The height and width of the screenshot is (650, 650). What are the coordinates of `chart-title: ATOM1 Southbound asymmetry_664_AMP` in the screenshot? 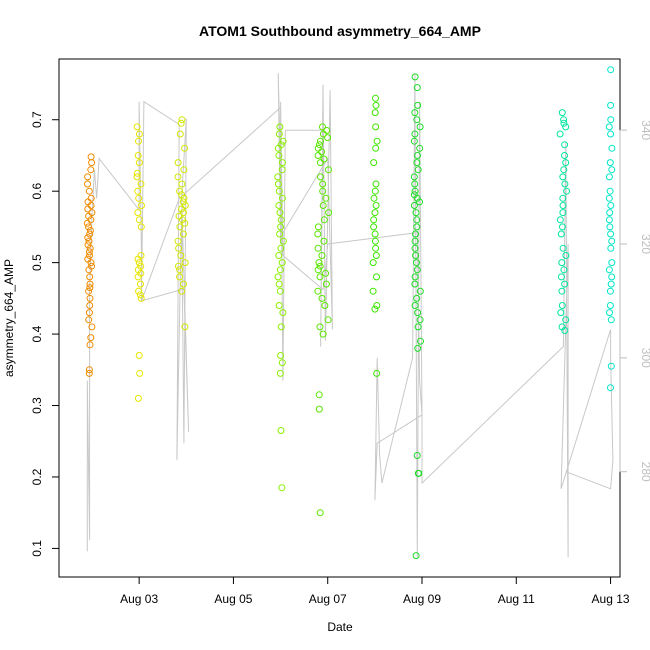 It's located at (340, 31).